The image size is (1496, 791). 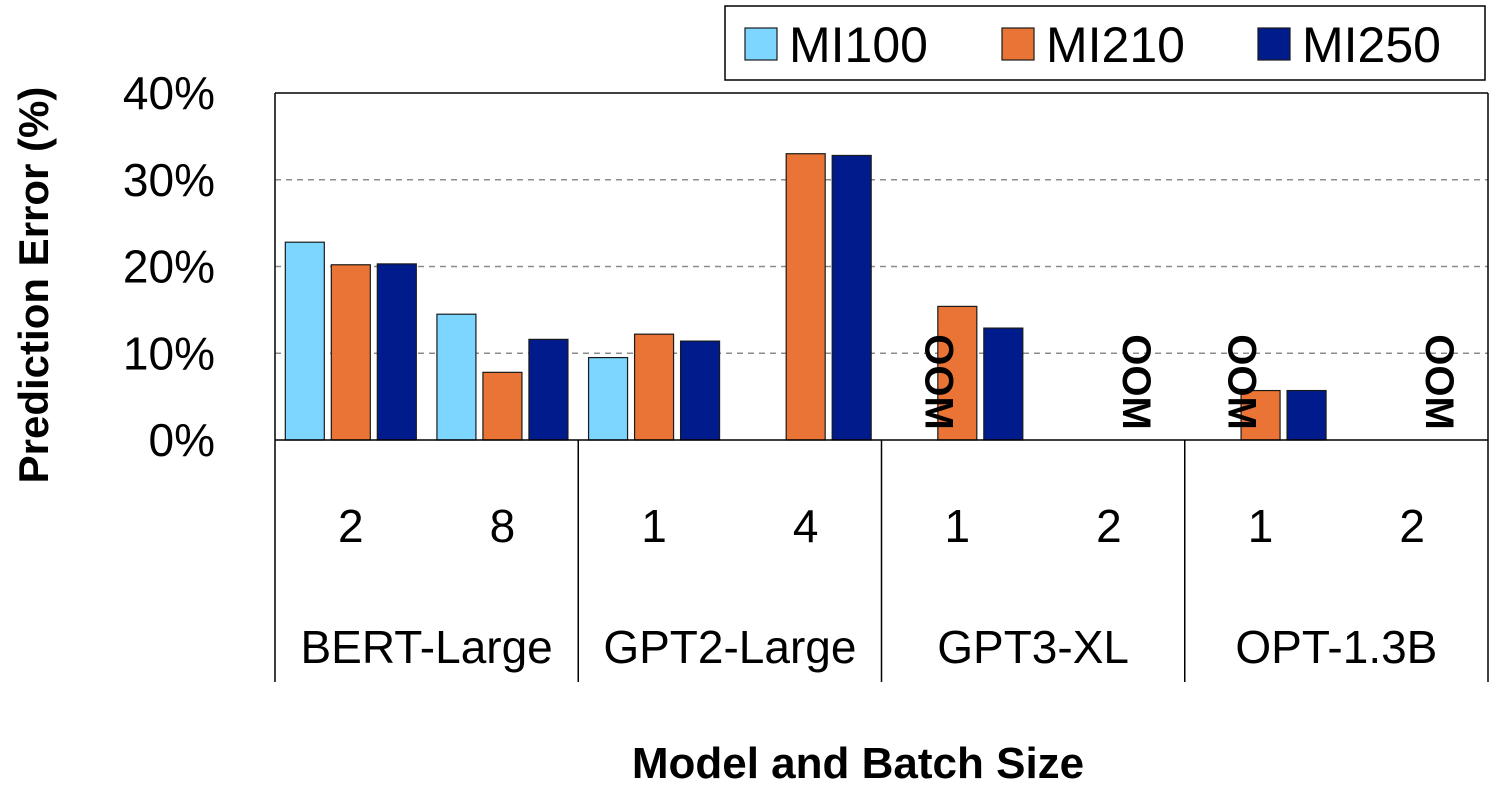 I want to click on y-tick-label: 30%, so click(x=169, y=180).